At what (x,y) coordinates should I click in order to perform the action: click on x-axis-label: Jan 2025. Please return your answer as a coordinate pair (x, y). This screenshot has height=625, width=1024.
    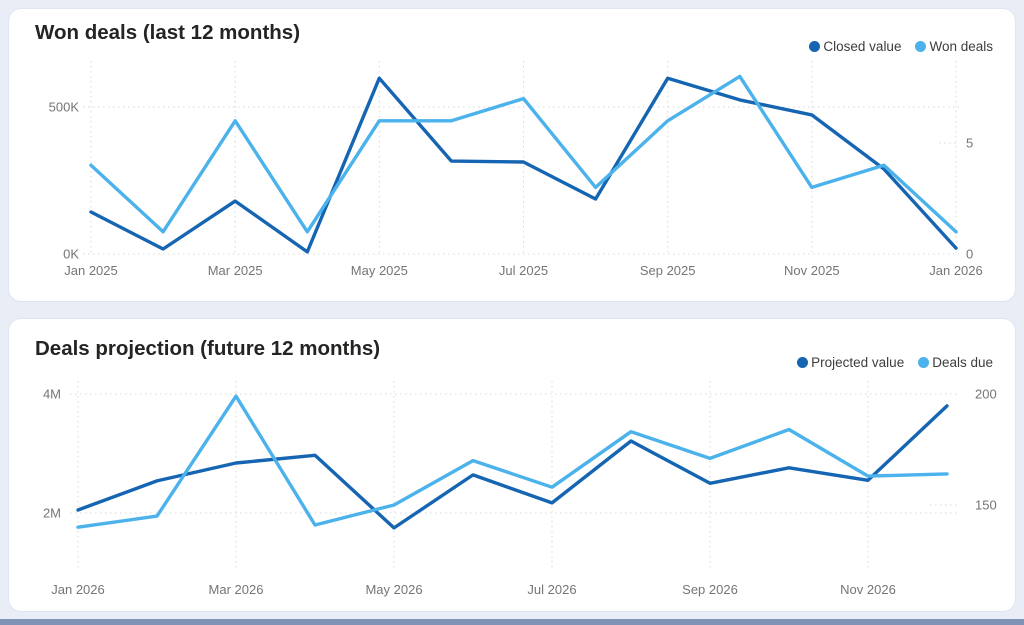
    Looking at the image, I should click on (91, 270).